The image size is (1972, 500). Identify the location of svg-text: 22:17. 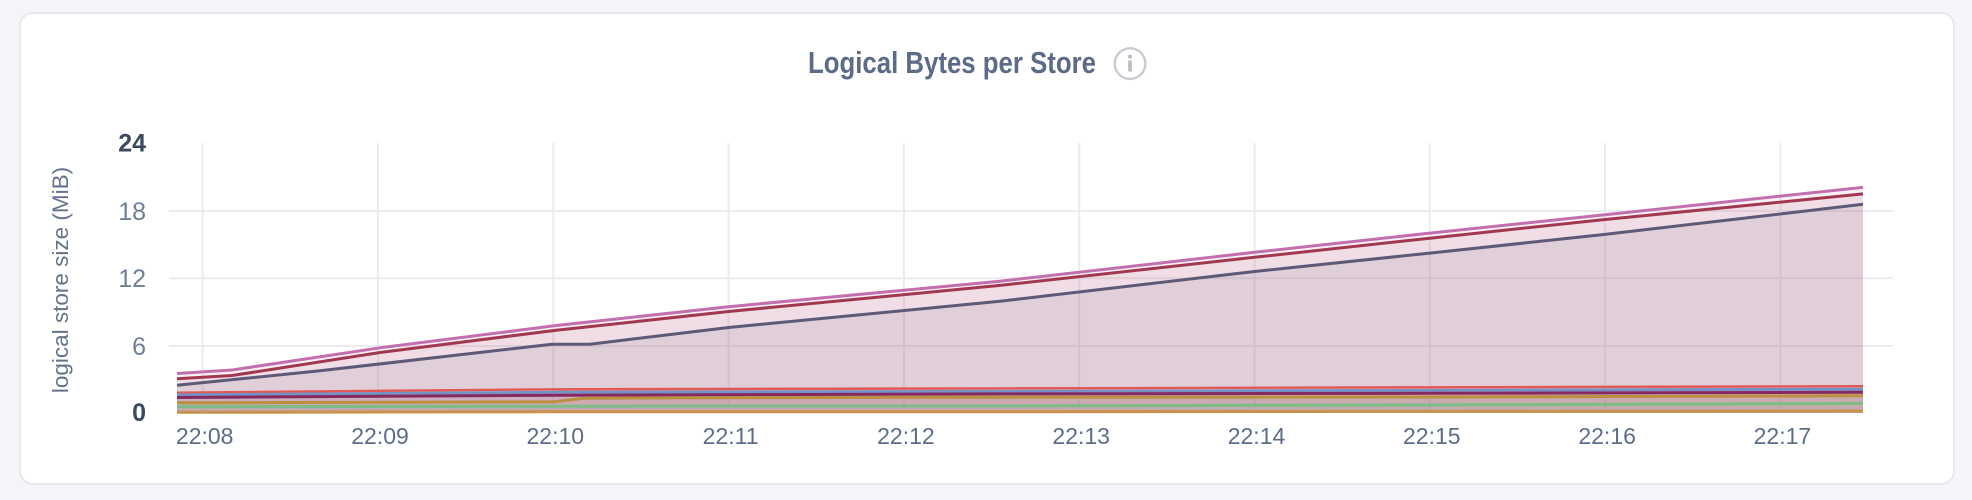
(1783, 436).